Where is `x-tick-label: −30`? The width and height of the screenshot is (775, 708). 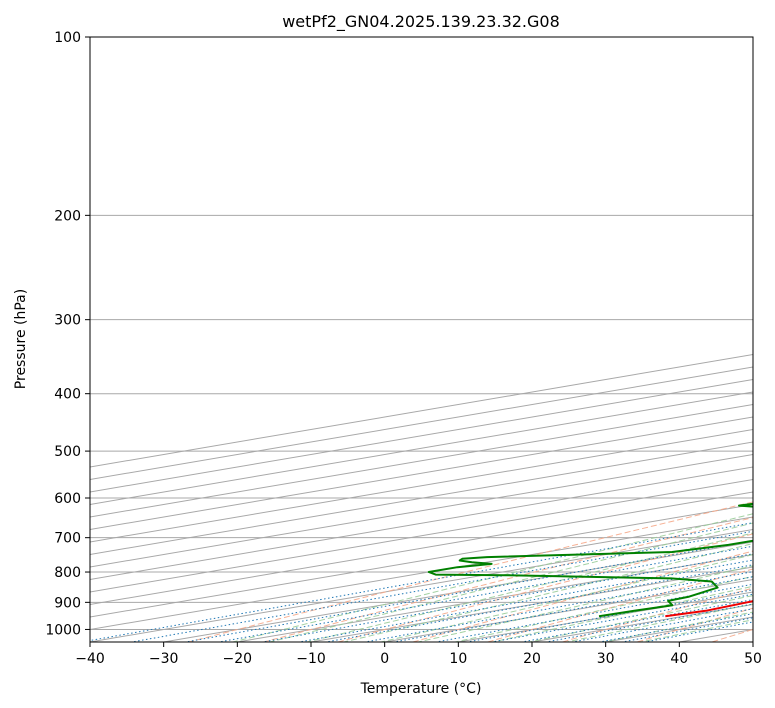 x-tick-label: −30 is located at coordinates (164, 659).